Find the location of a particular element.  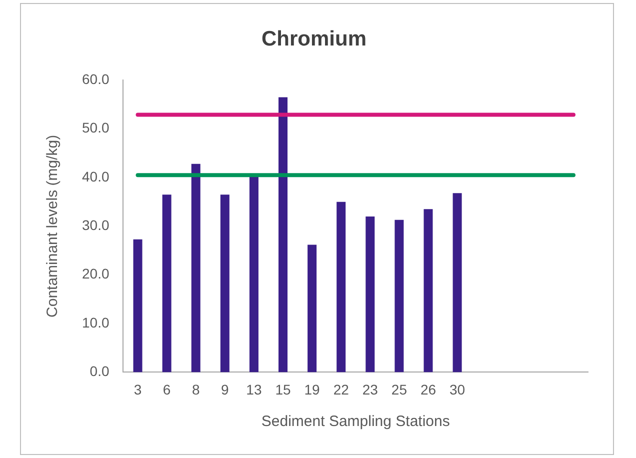

x-tick-label: 22 is located at coordinates (341, 389).